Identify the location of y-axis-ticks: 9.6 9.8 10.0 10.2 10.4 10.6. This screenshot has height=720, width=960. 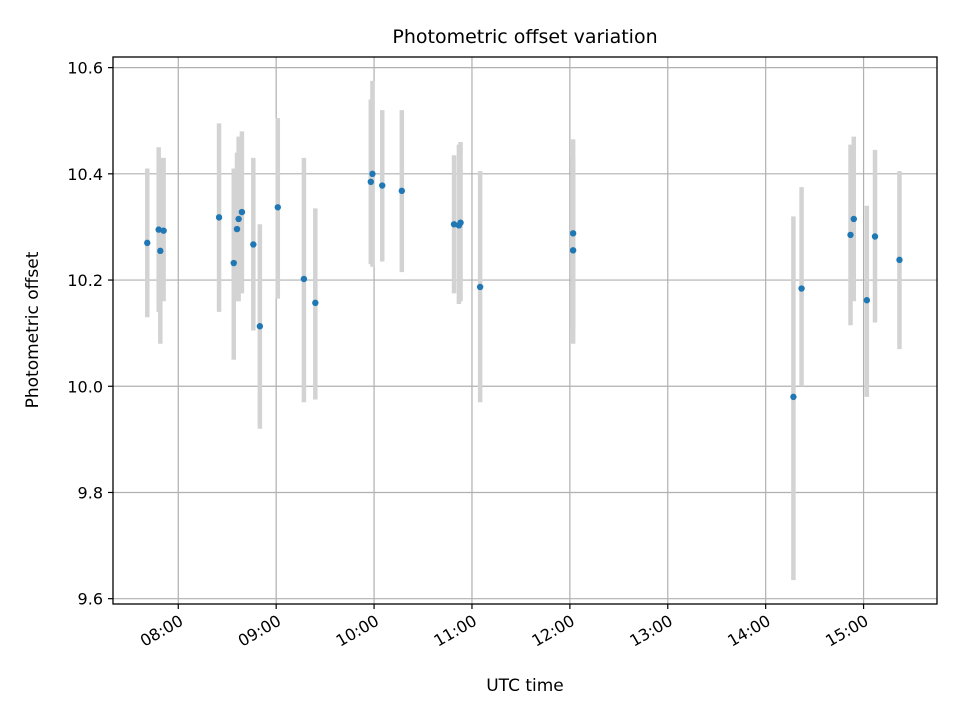
(90, 334).